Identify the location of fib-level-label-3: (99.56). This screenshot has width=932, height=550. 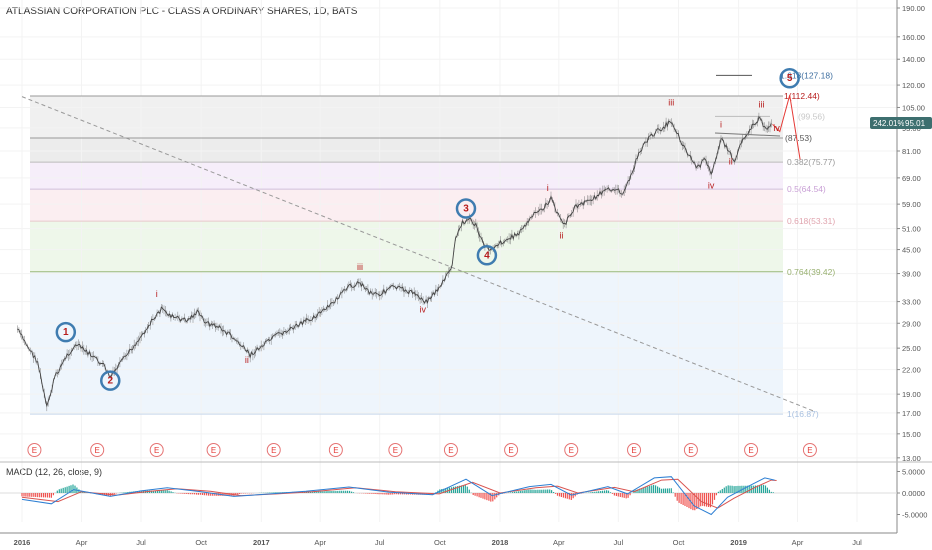
(811, 116).